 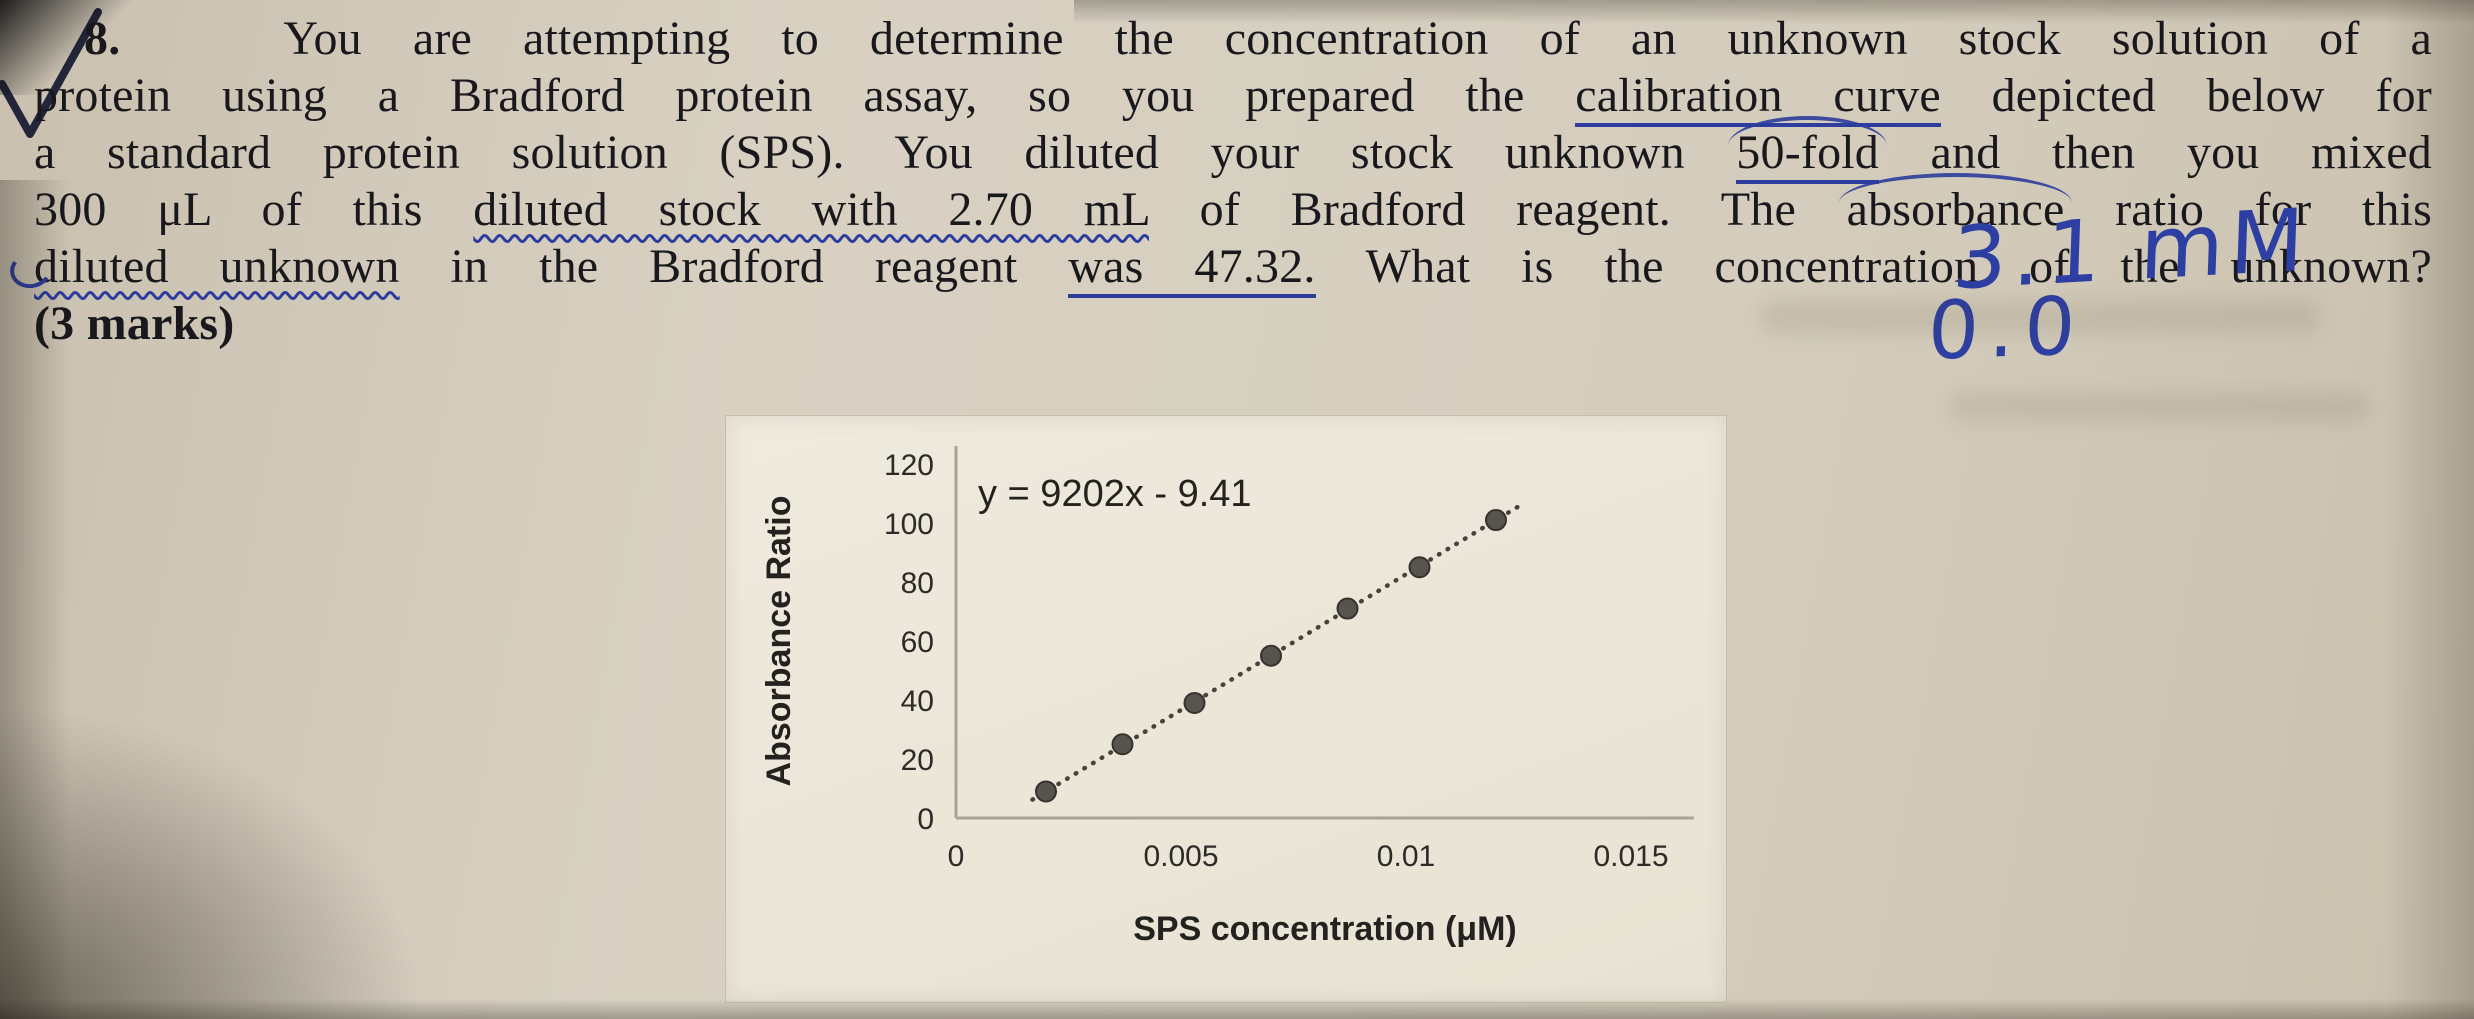 I want to click on x-tick-label: 0.01, so click(x=1406, y=856).